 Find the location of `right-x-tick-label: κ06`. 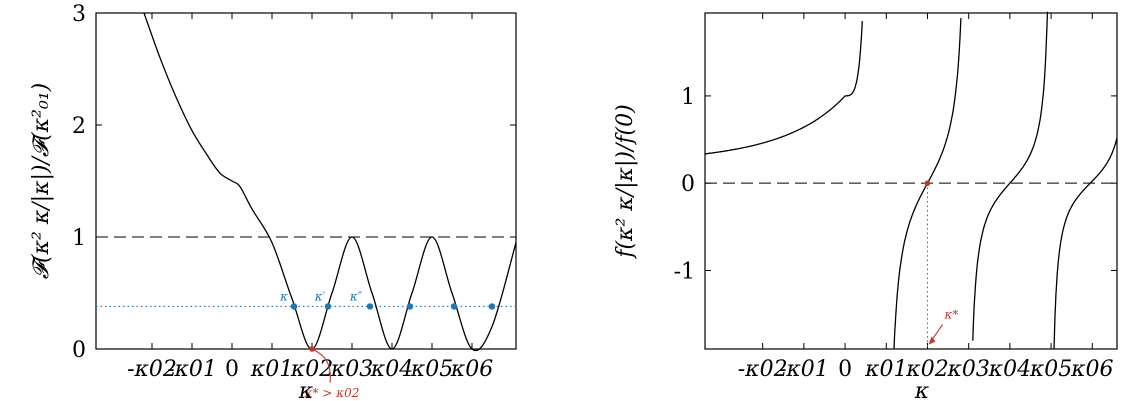

right-x-tick-label: κ06 is located at coordinates (1091, 369).